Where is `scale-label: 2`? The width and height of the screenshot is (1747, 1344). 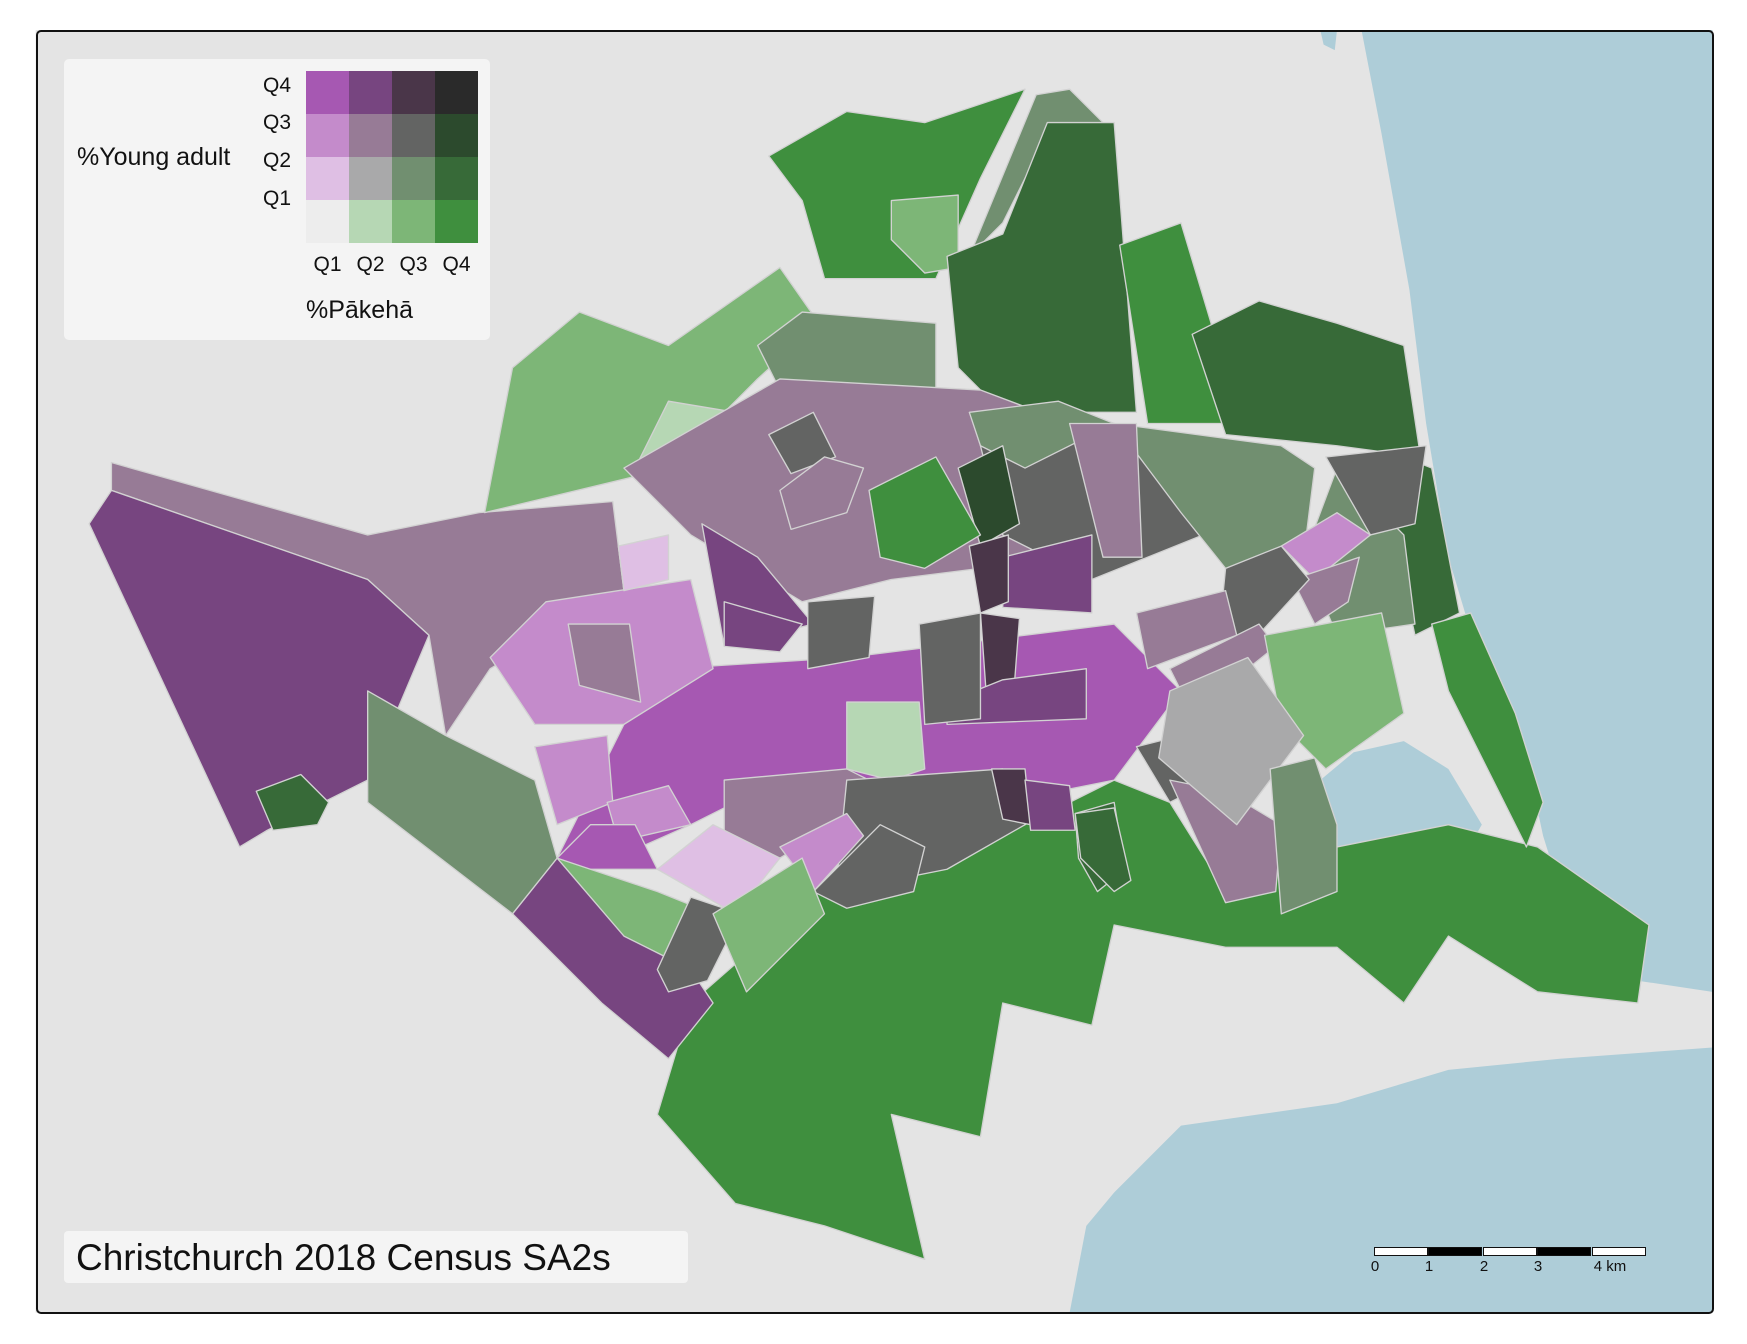
scale-label: 2 is located at coordinates (1484, 1266).